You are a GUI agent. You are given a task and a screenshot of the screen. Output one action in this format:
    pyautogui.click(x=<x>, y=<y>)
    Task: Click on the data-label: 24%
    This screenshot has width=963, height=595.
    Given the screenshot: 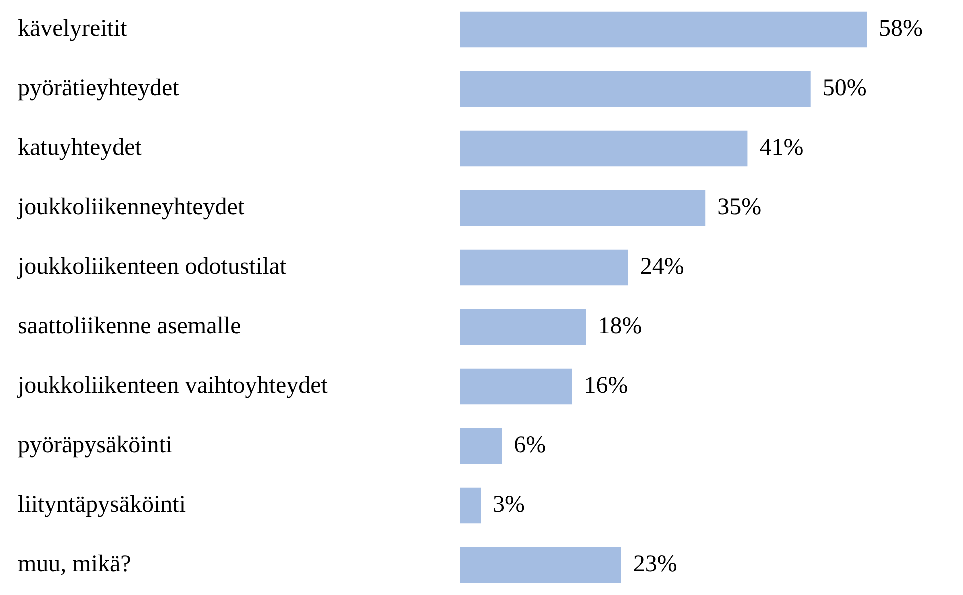 What is the action you would take?
    pyautogui.click(x=662, y=267)
    